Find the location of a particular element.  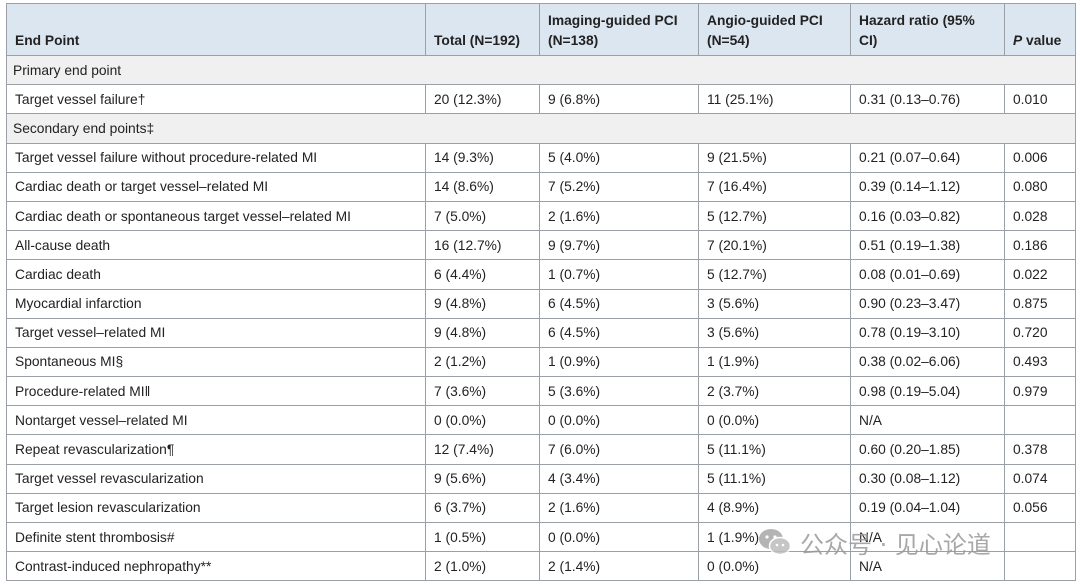

row-label: Target vessel revascularization is located at coordinates (216, 478).